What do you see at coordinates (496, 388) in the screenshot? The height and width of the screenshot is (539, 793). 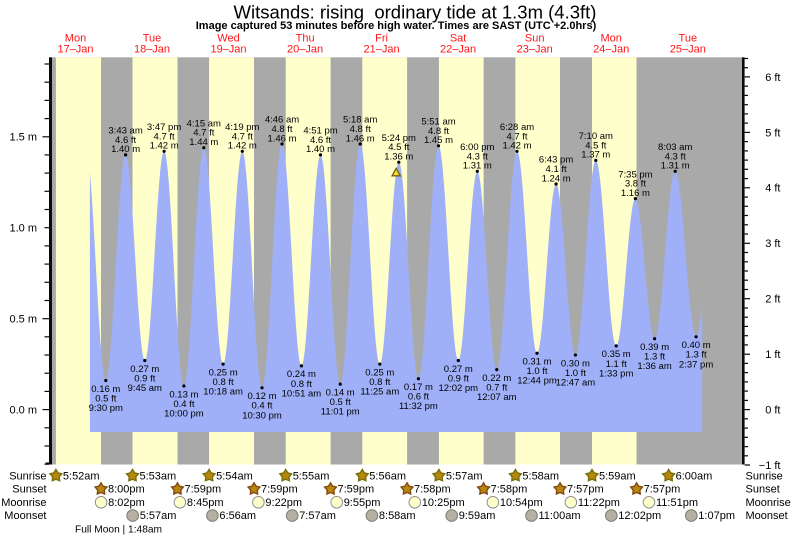 I see `svg-text: 0.7 ft` at bounding box center [496, 388].